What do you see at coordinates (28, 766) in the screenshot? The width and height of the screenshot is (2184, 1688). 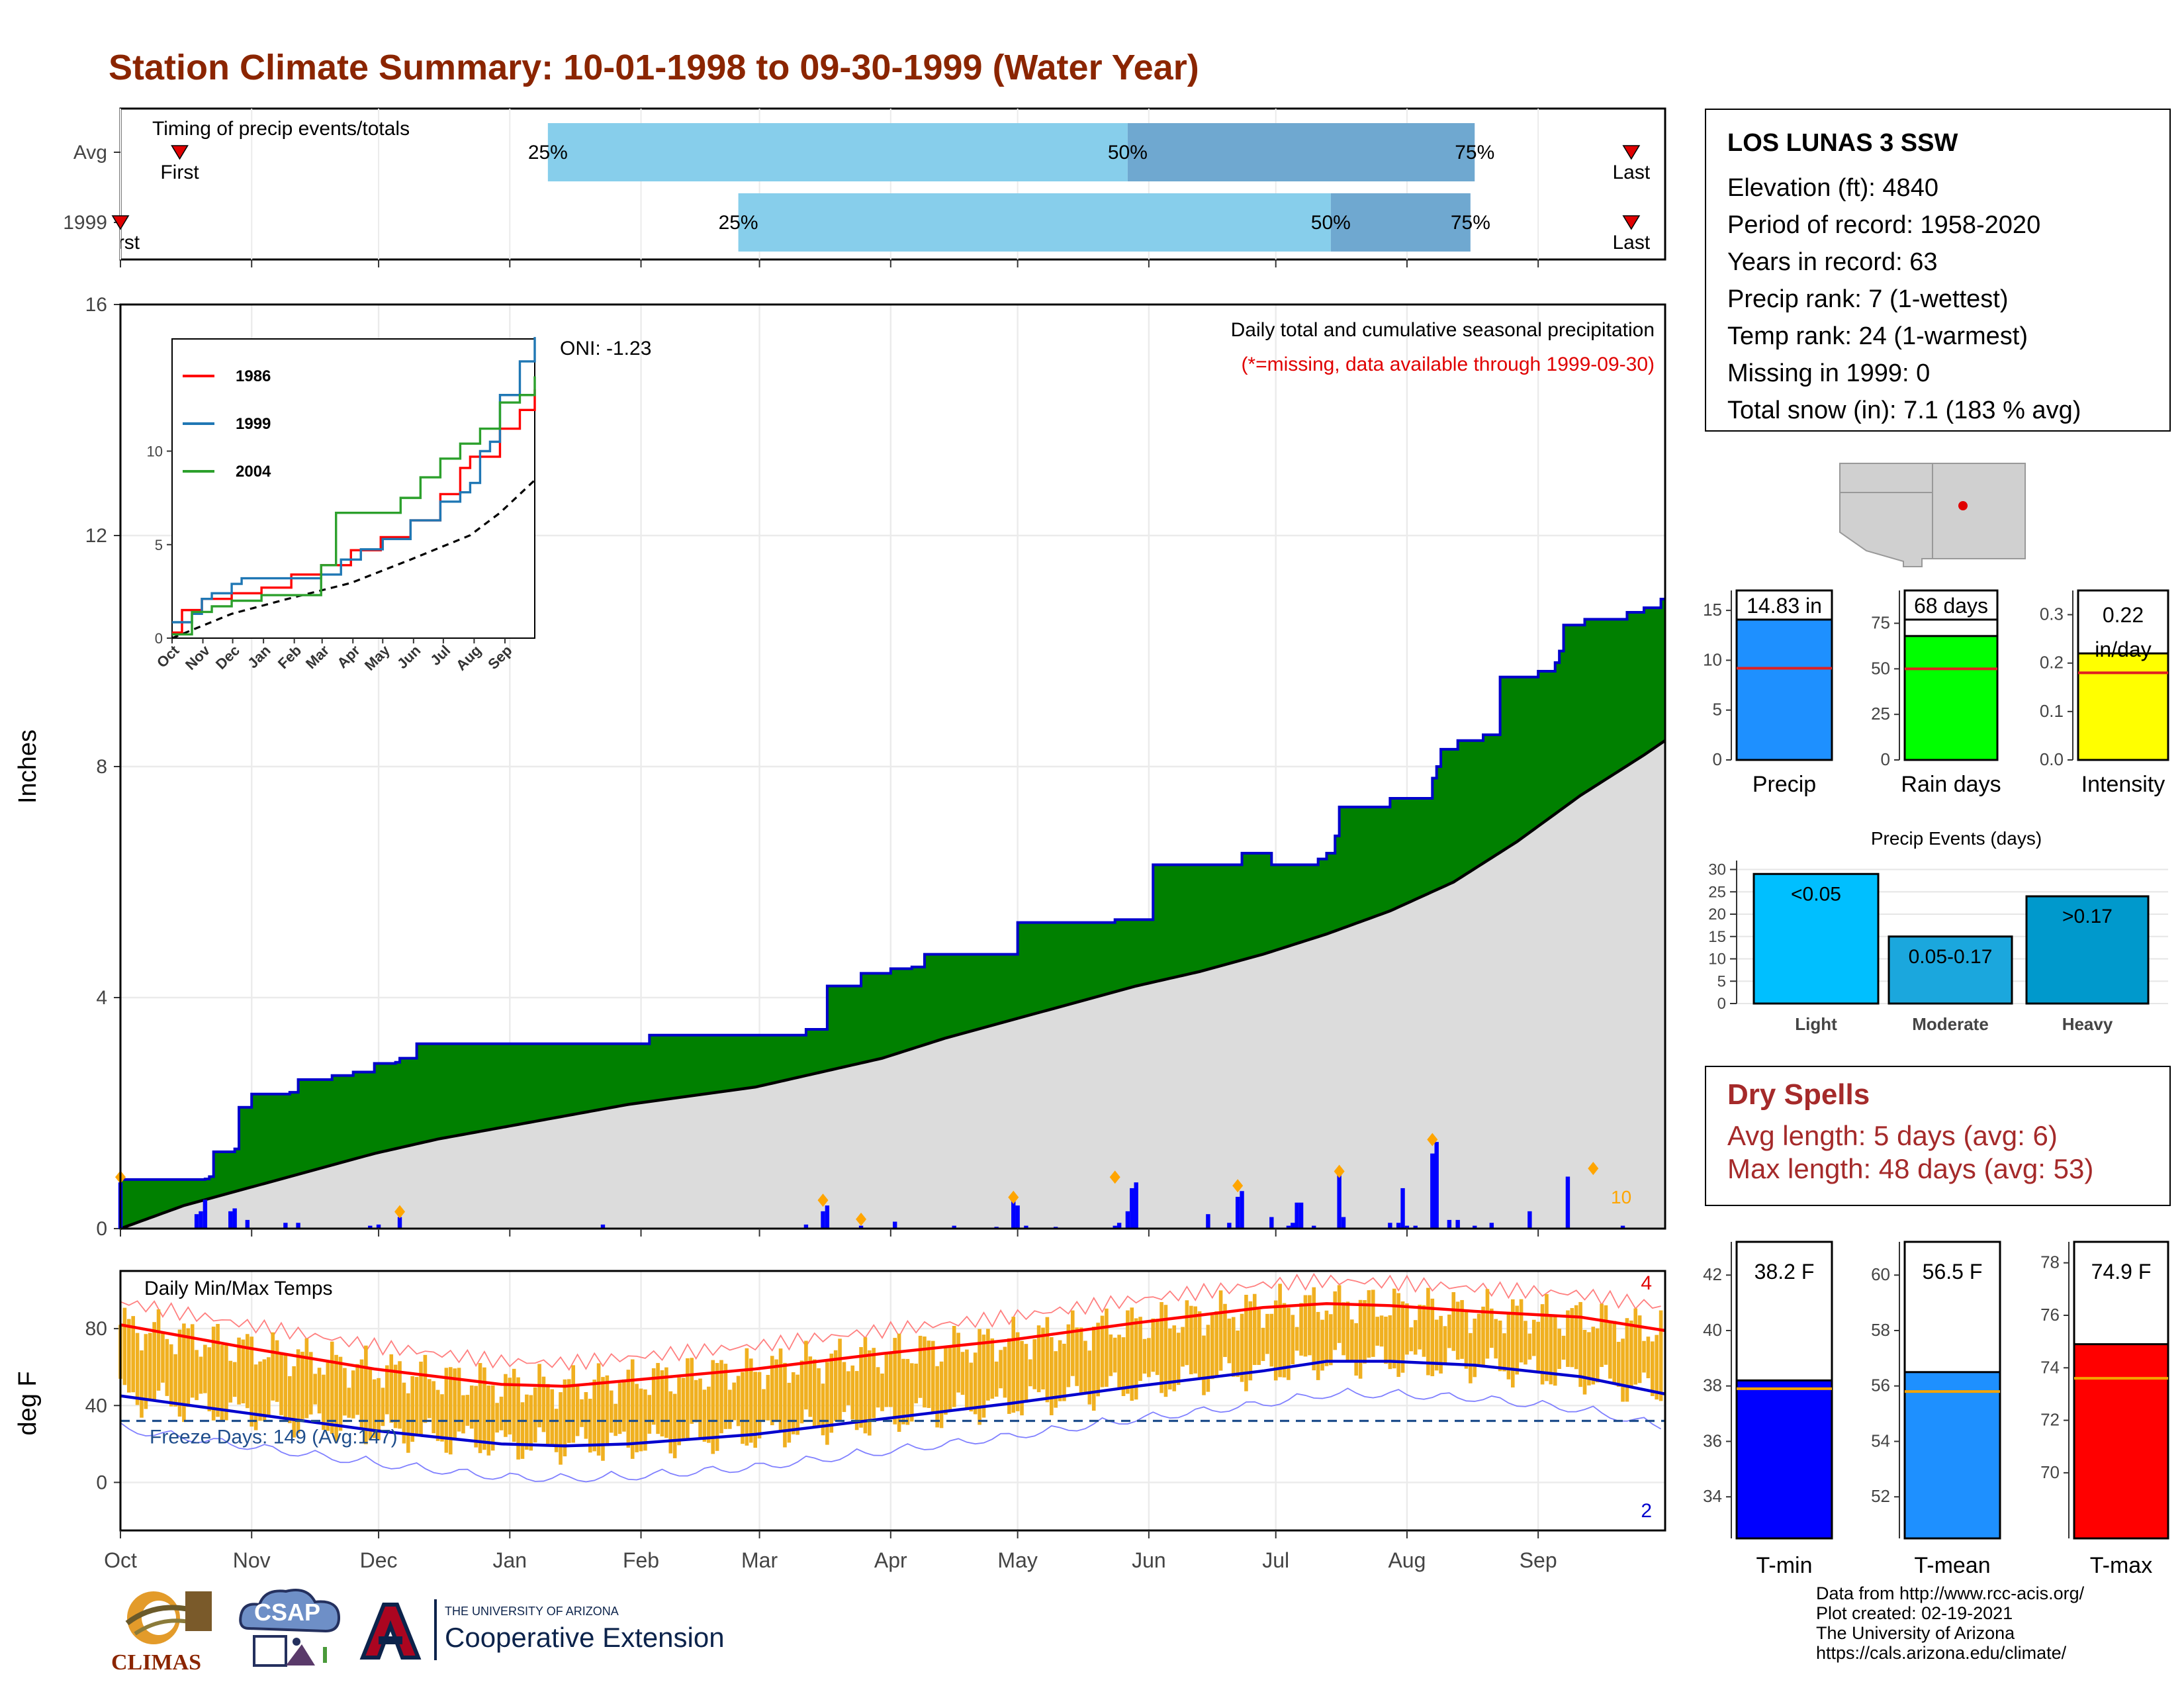 I see `precip-ylabel: Inches` at bounding box center [28, 766].